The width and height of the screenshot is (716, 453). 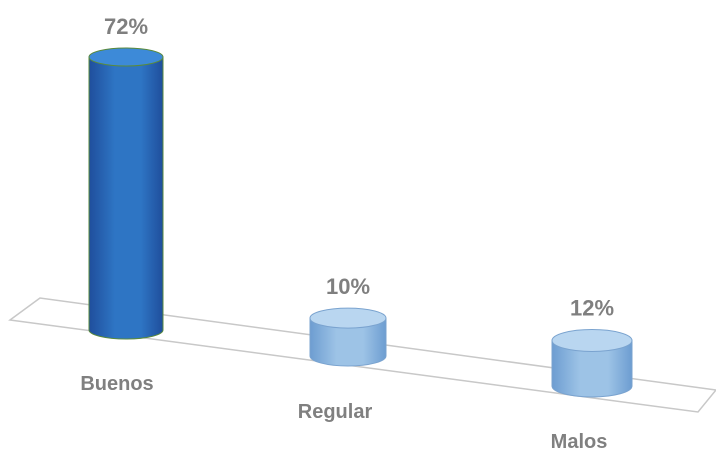 I want to click on bar-malos, so click(x=592, y=363).